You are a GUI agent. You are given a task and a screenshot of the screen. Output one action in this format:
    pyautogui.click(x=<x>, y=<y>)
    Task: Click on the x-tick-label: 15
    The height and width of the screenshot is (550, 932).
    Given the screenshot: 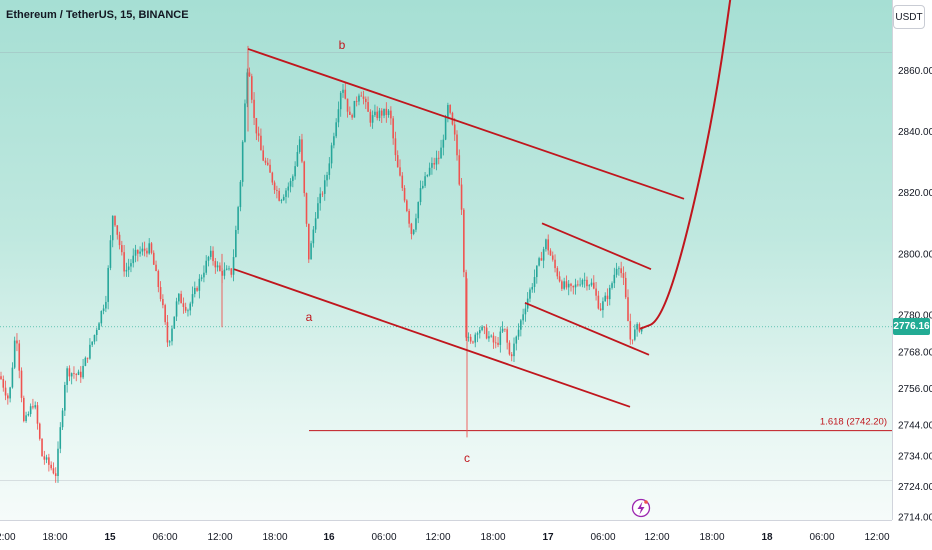 What is the action you would take?
    pyautogui.click(x=110, y=537)
    